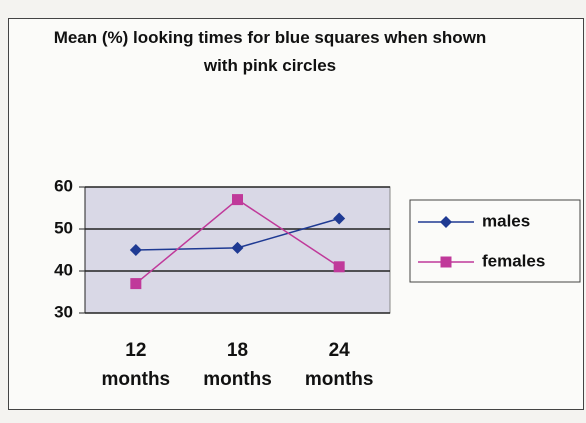 The image size is (586, 423). Describe the element at coordinates (495, 241) in the screenshot. I see `legend-box` at that location.